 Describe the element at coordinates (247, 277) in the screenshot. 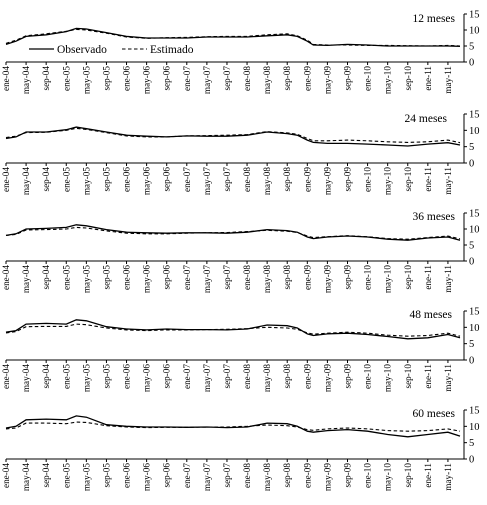

I see `x-tick-label: ene-08` at that location.